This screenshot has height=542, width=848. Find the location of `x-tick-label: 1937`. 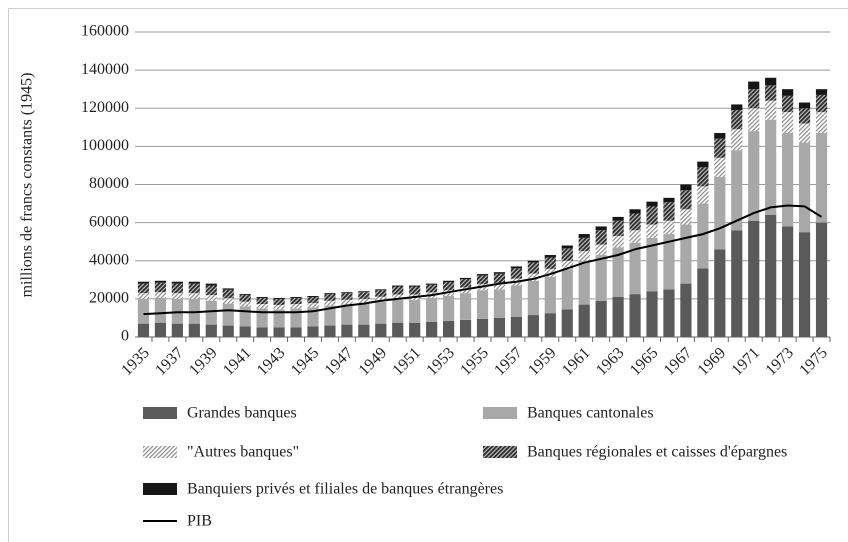

x-tick-label: 1937 is located at coordinates (169, 361).